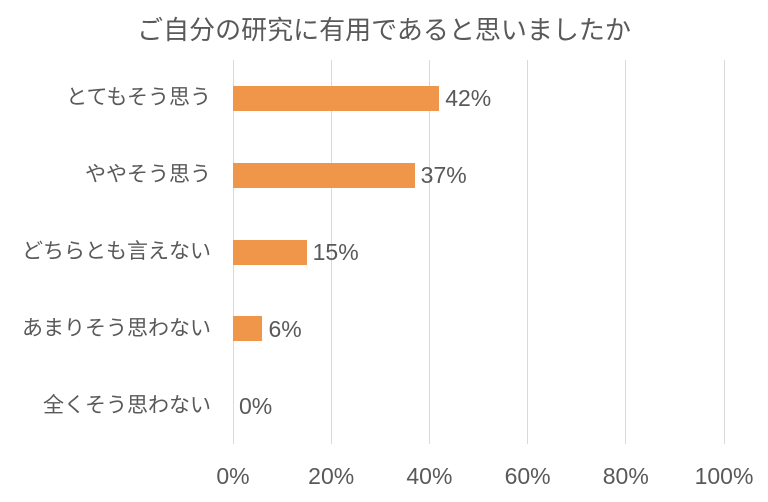 Image resolution: width=768 pixels, height=502 pixels. I want to click on category-label-1: ややそう思う, so click(148, 175).